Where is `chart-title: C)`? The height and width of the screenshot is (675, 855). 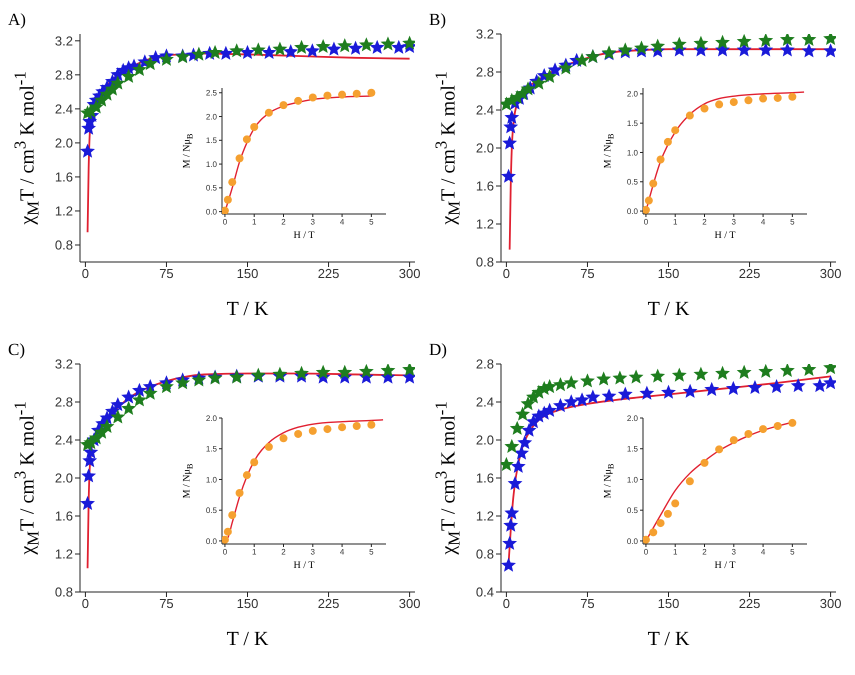 chart-title: C) is located at coordinates (16, 350).